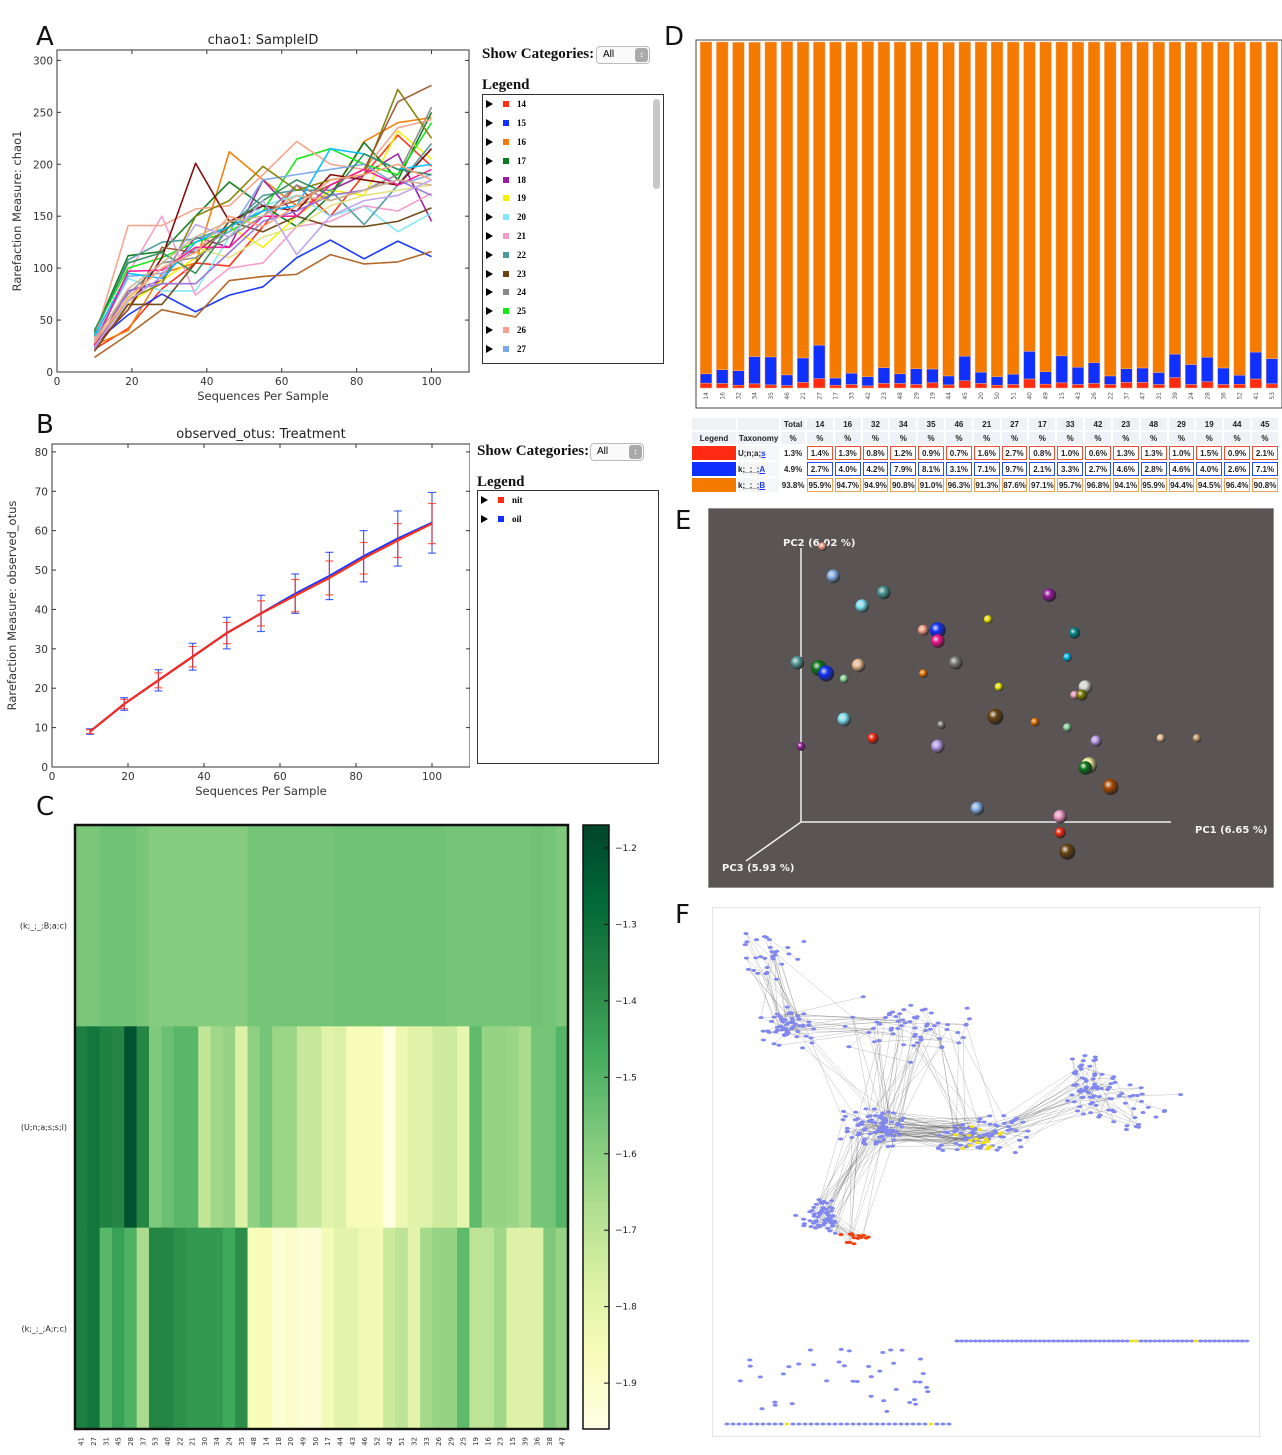  What do you see at coordinates (568, 500) in the screenshot?
I see `legend-item: nit` at bounding box center [568, 500].